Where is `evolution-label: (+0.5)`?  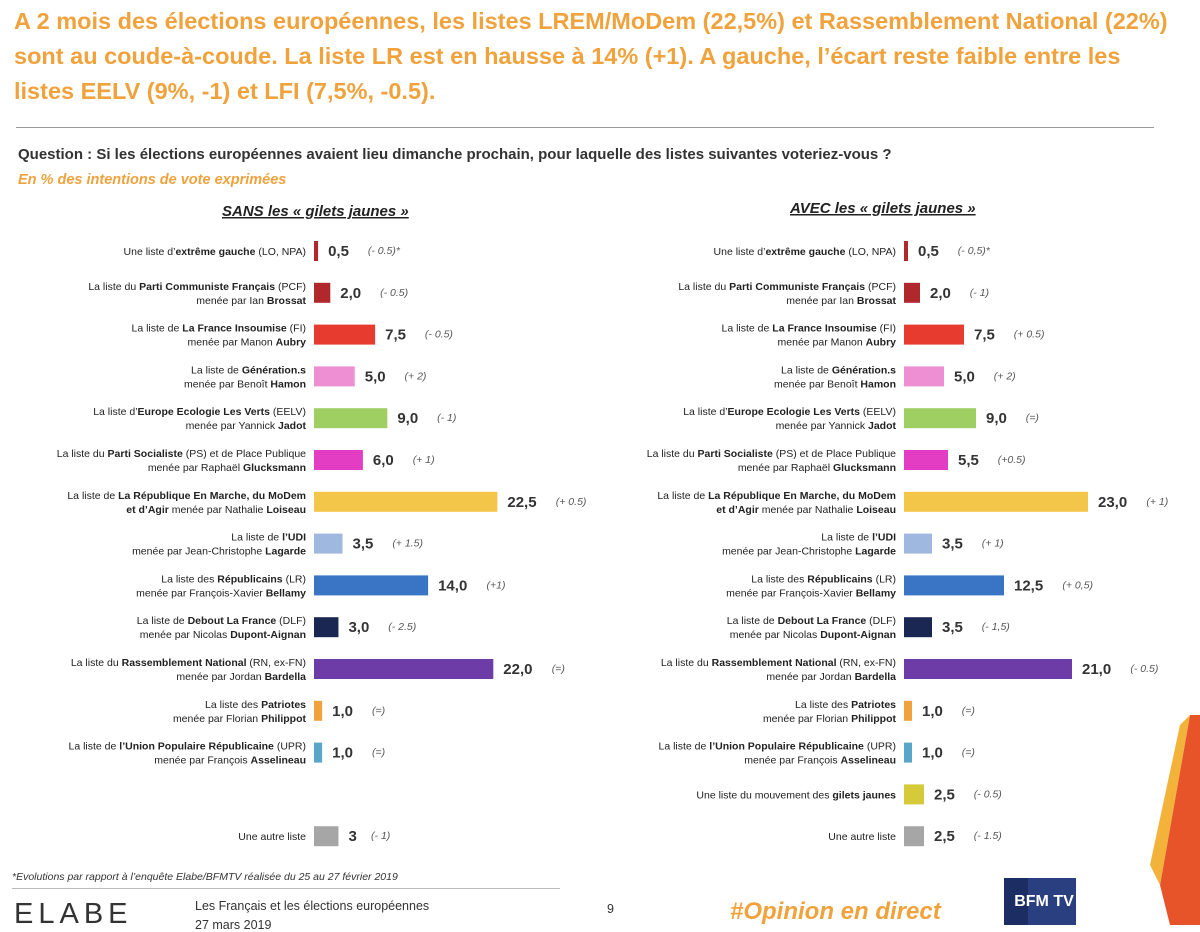 evolution-label: (+0.5) is located at coordinates (1012, 460).